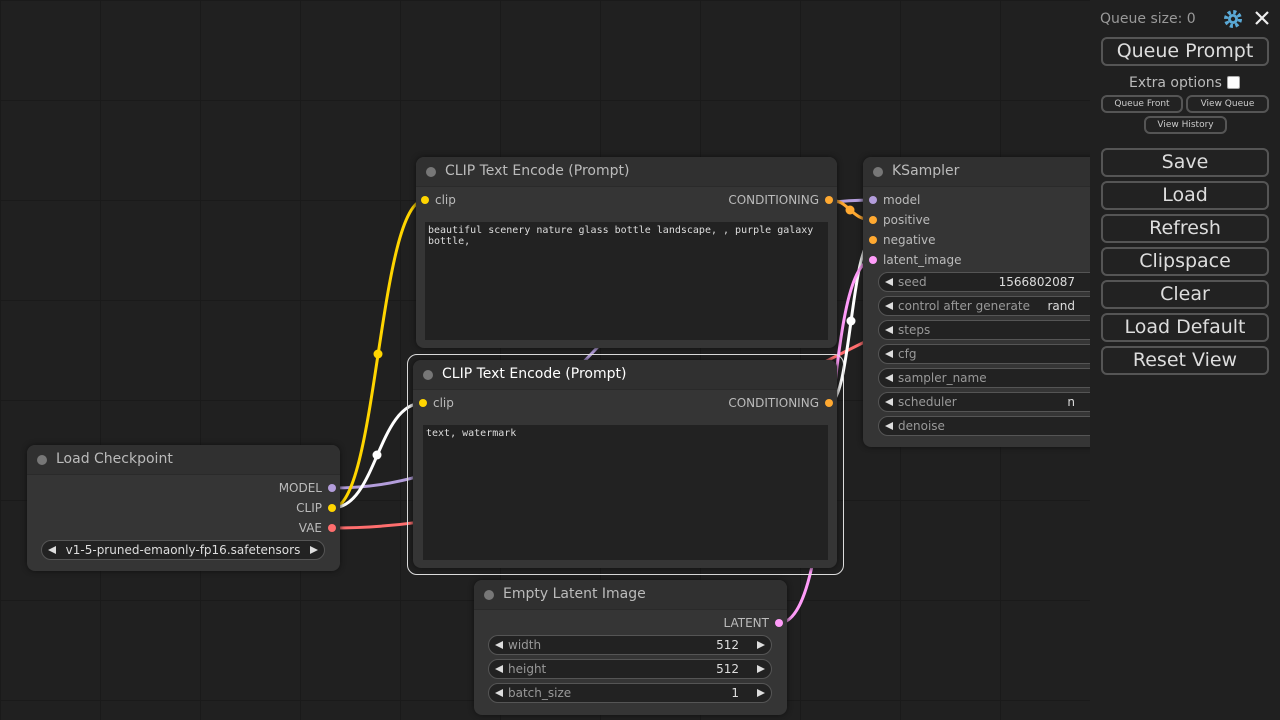 The height and width of the screenshot is (720, 1280). I want to click on widget-label: steps, so click(914, 330).